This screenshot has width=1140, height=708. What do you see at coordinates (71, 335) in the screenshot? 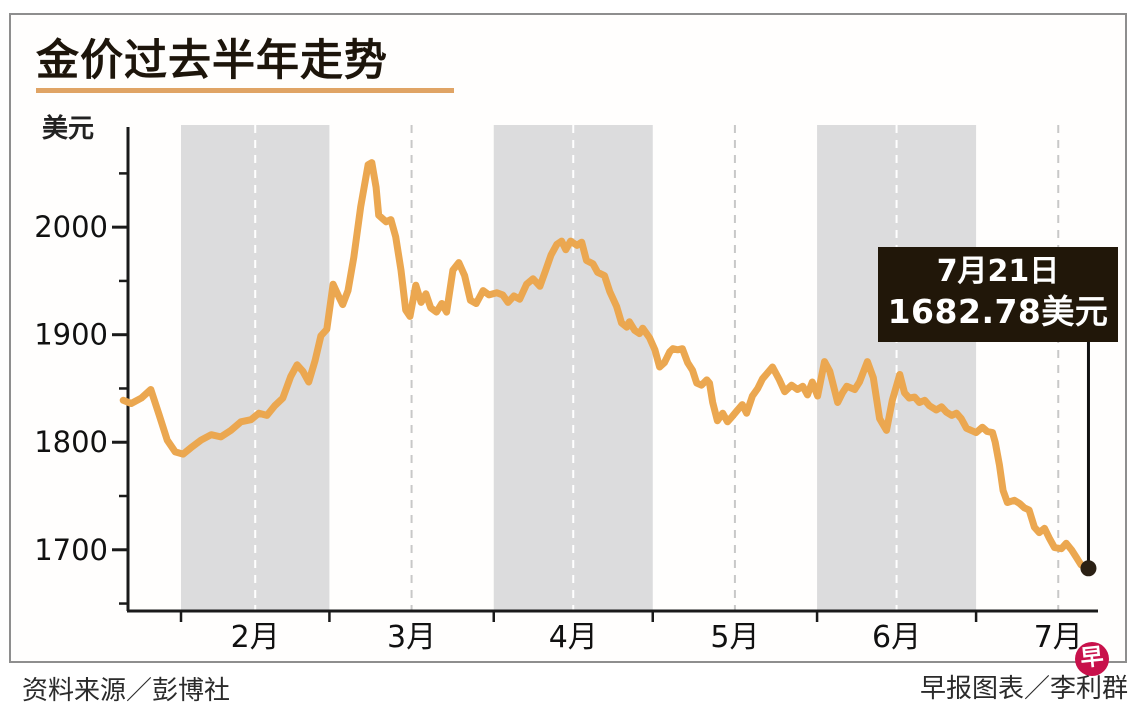
I see `y-tick-label: 1900` at bounding box center [71, 335].